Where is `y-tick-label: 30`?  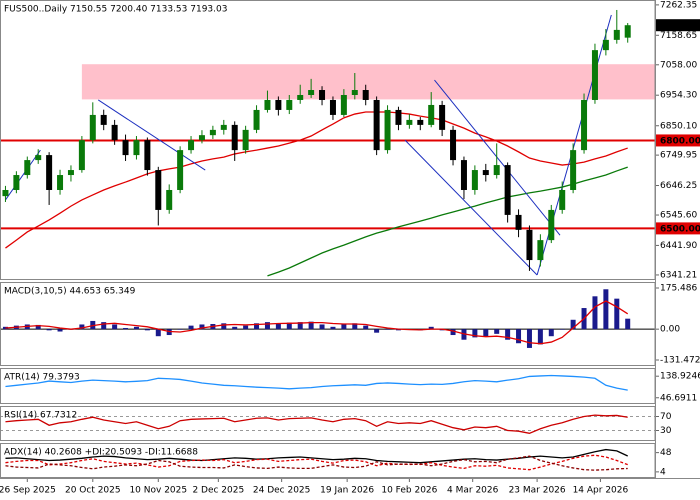 y-tick-label: 30 is located at coordinates (666, 431).